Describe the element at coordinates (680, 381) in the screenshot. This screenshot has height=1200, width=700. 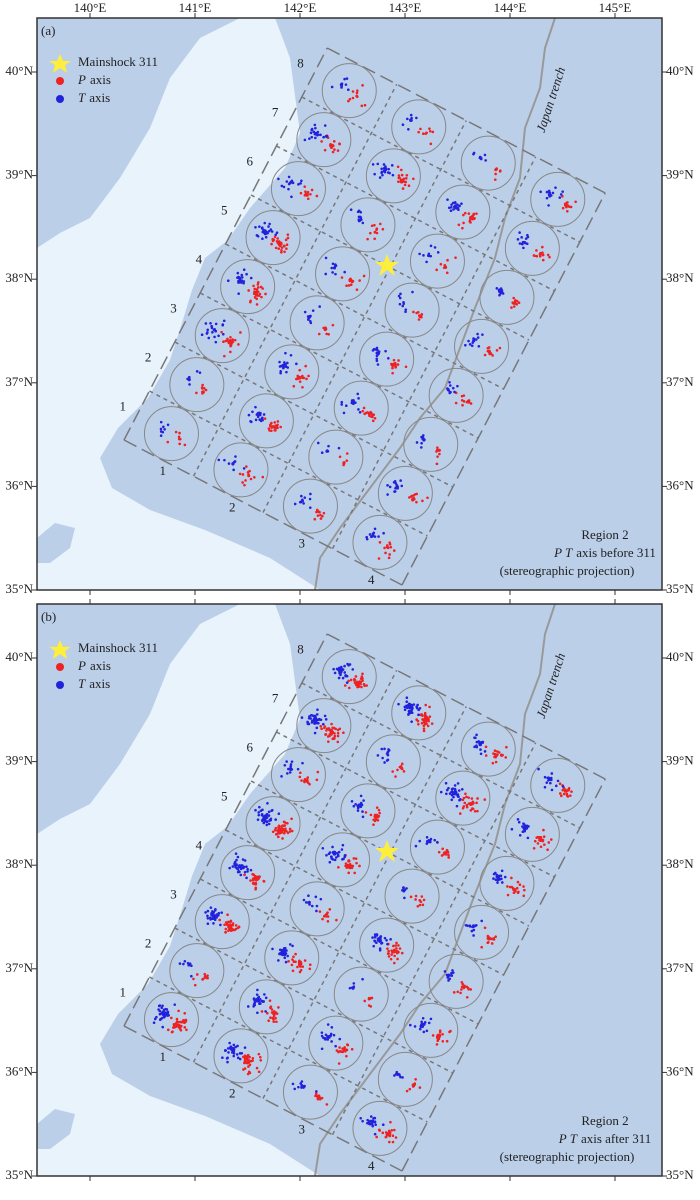
I see `y-tick-label: 37°N` at that location.